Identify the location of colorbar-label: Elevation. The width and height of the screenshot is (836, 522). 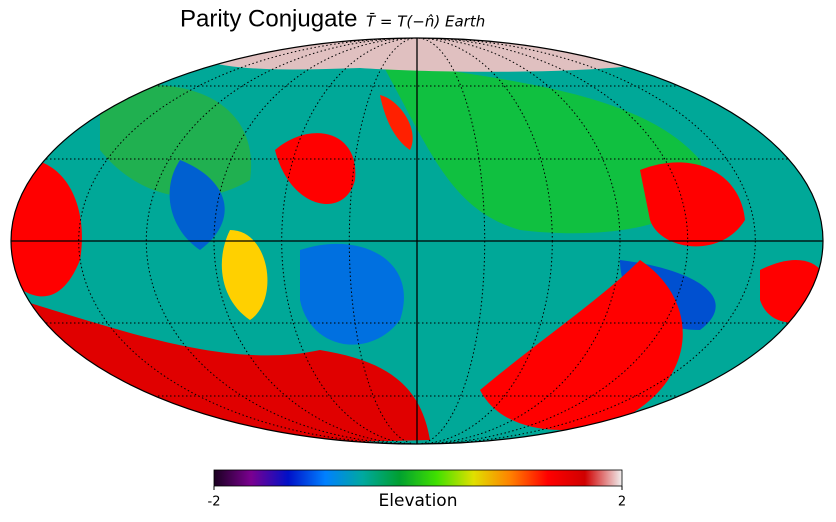
(418, 501).